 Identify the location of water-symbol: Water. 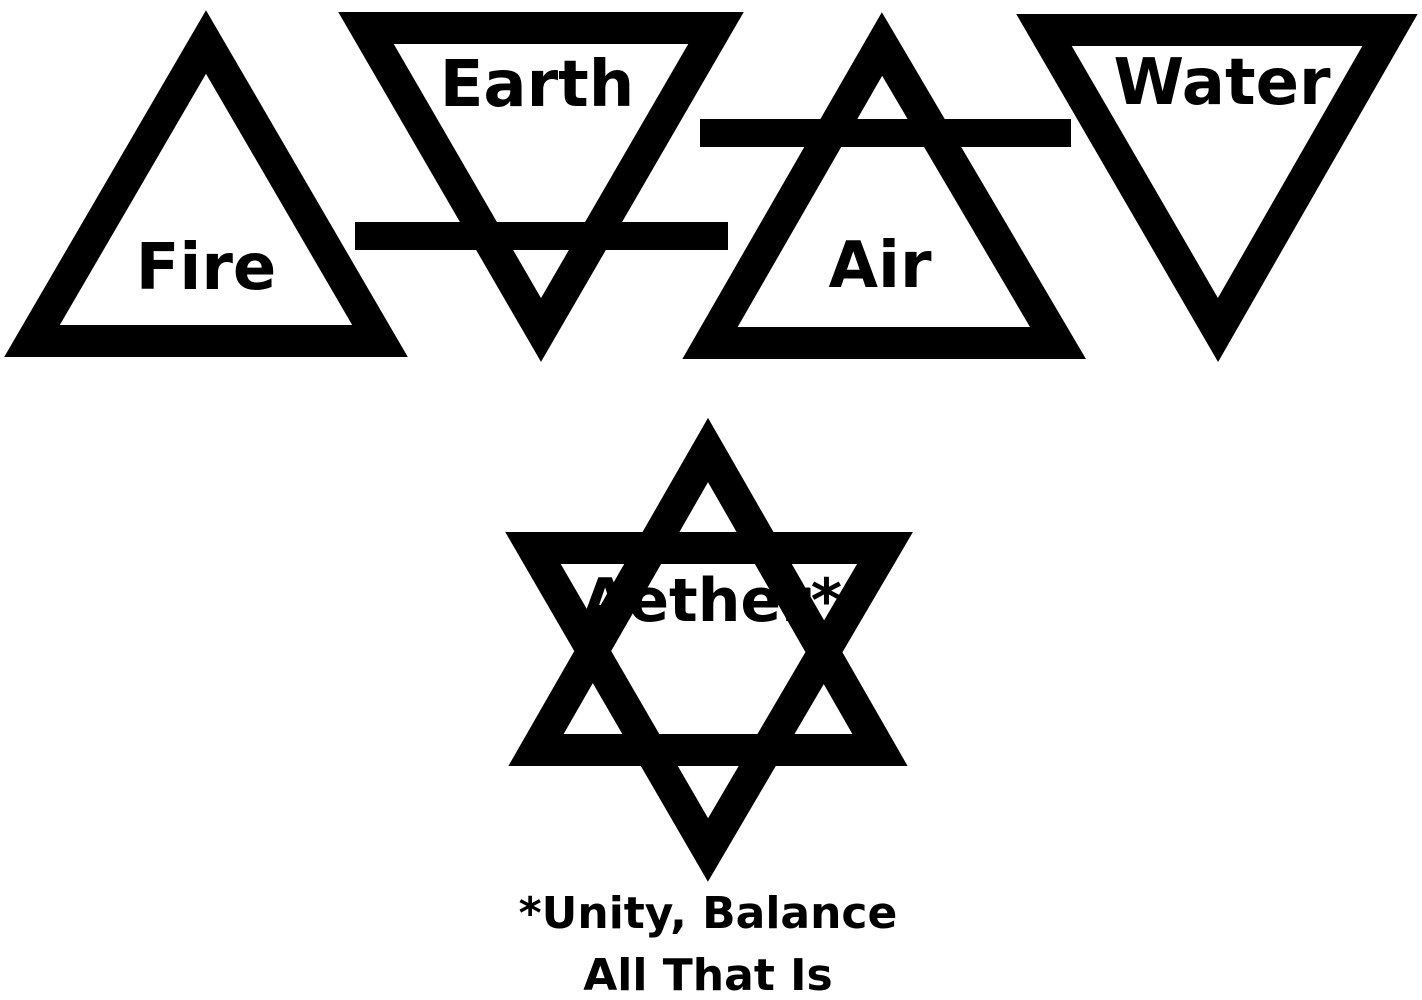
(1217, 188).